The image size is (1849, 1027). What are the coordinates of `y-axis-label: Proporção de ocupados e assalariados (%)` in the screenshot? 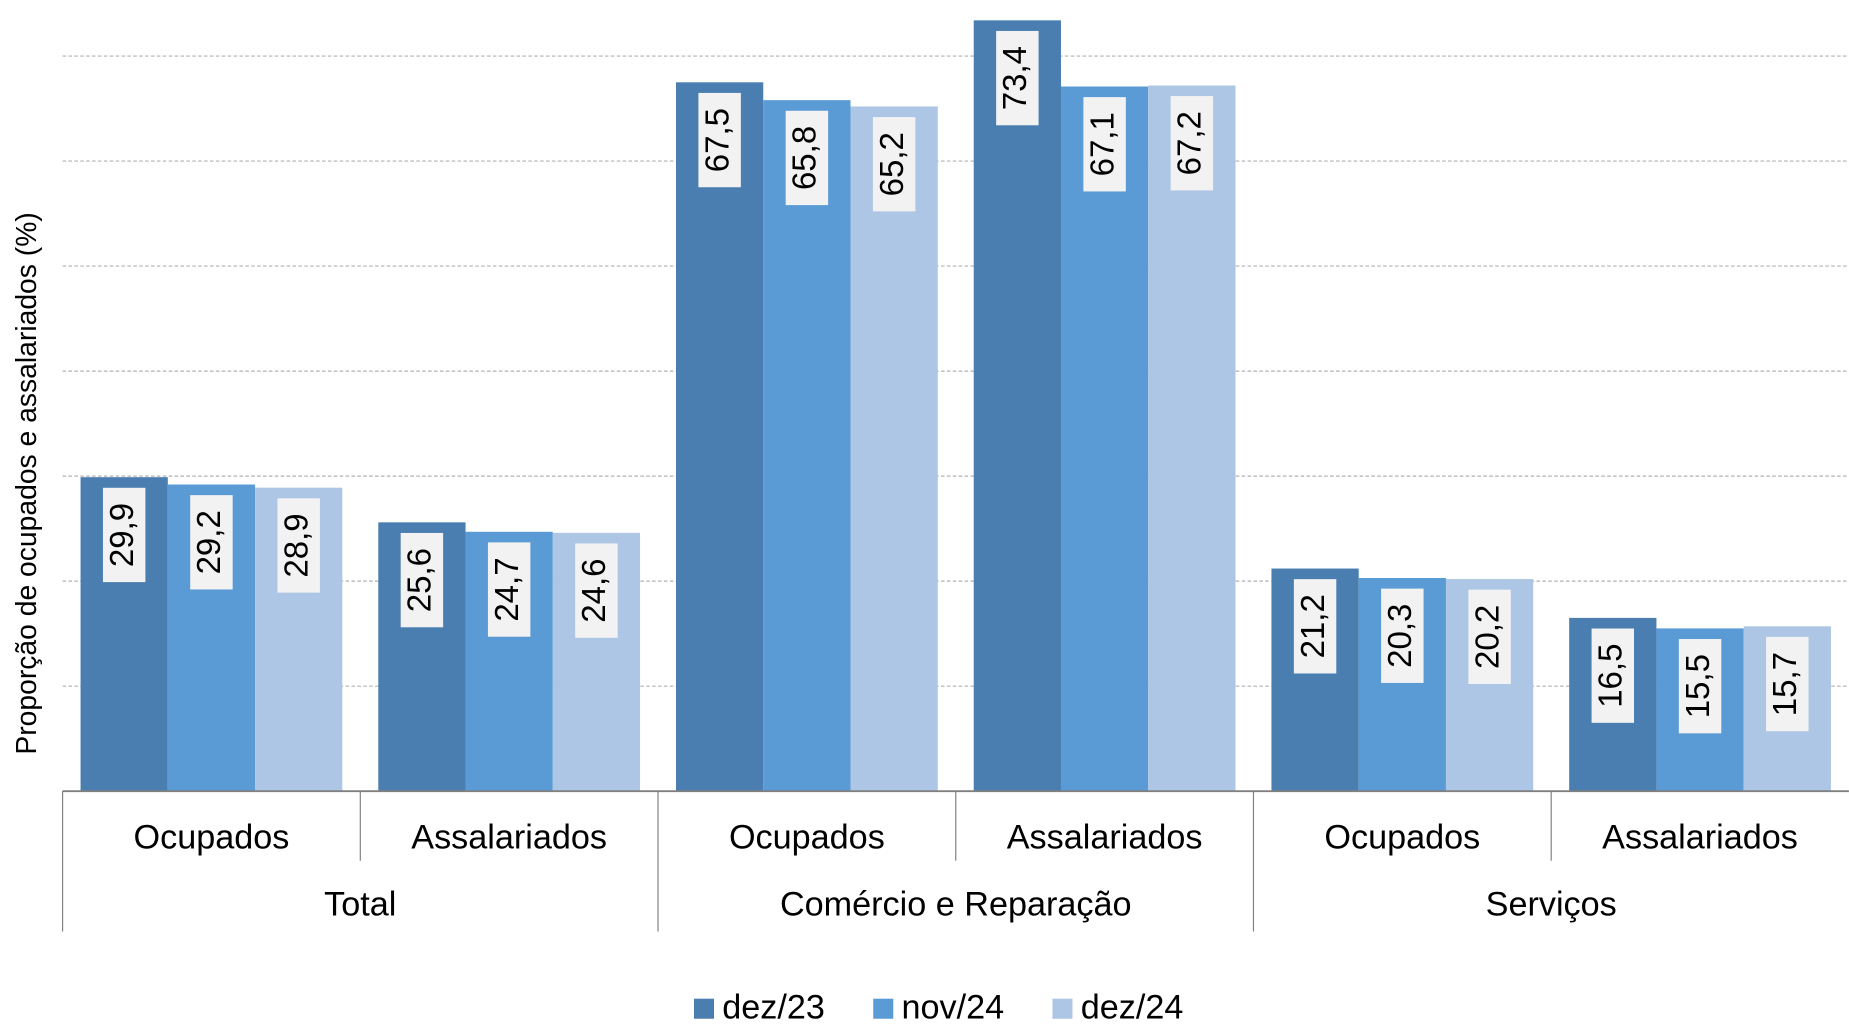 It's located at (26, 483).